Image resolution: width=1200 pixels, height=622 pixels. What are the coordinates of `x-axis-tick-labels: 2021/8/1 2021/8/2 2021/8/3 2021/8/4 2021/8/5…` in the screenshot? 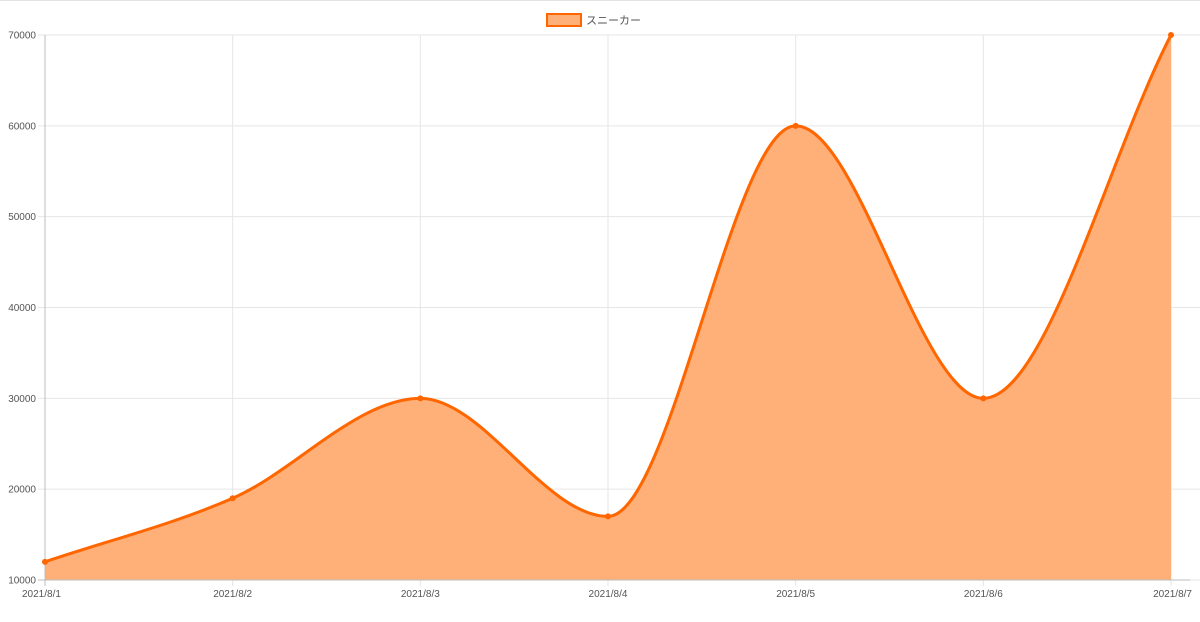 It's located at (607, 594).